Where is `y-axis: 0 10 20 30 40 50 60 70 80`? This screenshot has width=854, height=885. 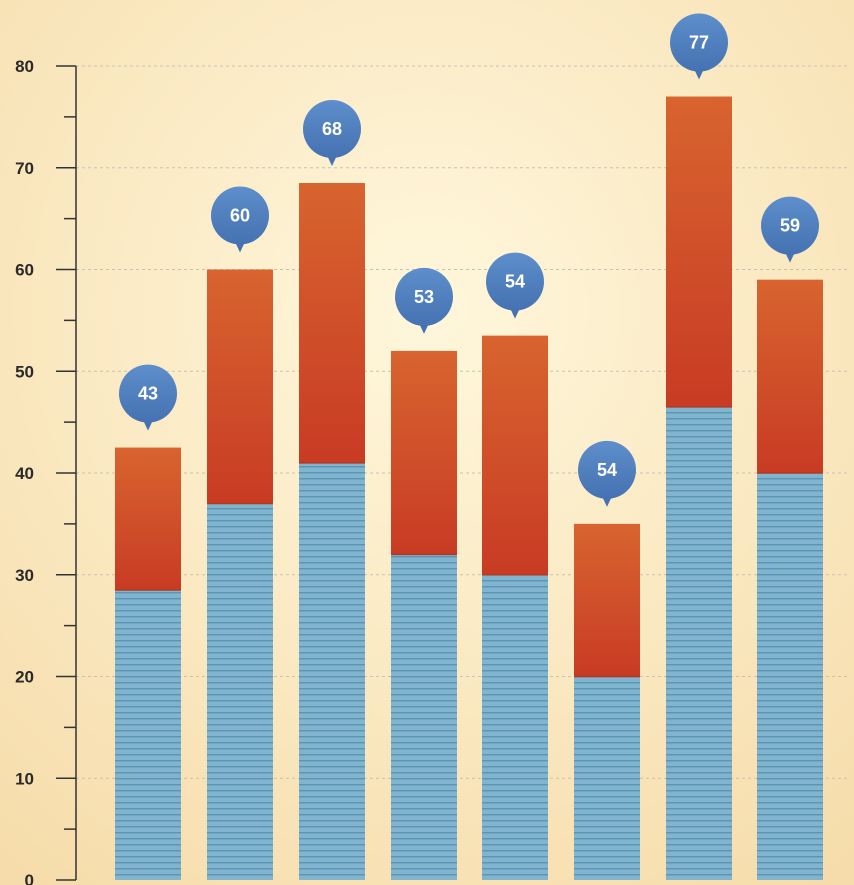 y-axis: 0 10 20 30 40 50 60 70 80 is located at coordinates (46, 471).